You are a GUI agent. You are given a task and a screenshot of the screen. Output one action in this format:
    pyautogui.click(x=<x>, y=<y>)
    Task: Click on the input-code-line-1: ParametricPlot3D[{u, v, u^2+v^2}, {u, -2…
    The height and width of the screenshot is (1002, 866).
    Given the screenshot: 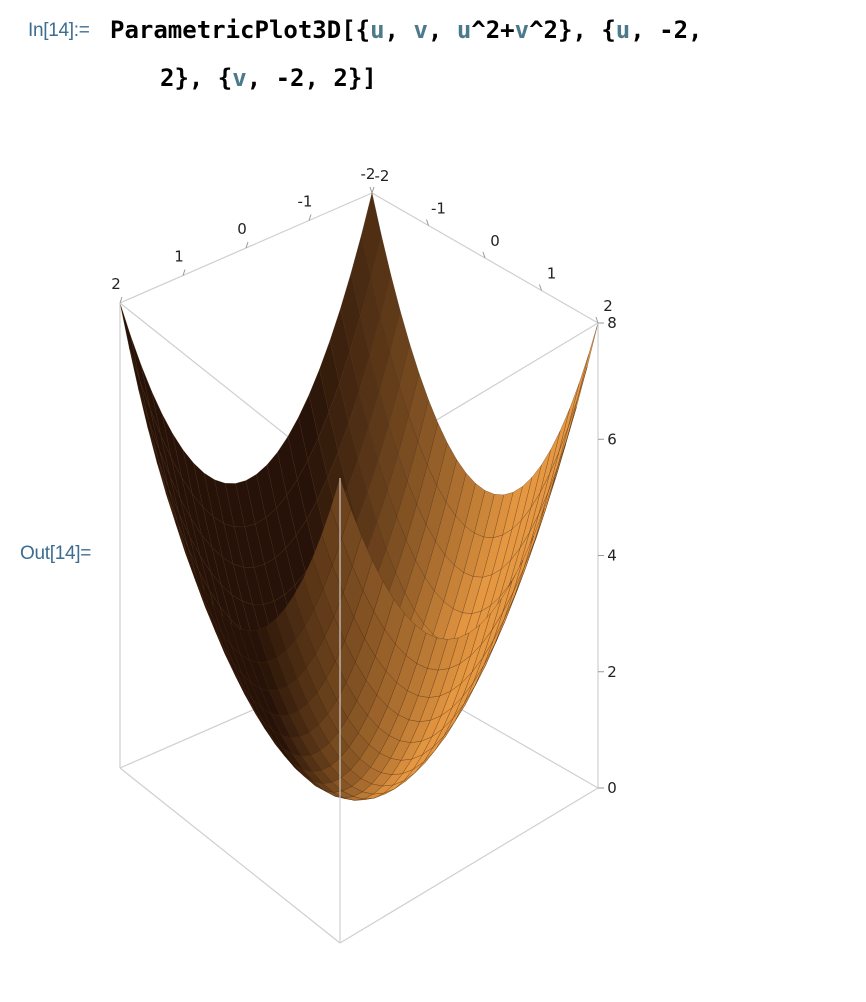 What is the action you would take?
    pyautogui.click(x=406, y=30)
    